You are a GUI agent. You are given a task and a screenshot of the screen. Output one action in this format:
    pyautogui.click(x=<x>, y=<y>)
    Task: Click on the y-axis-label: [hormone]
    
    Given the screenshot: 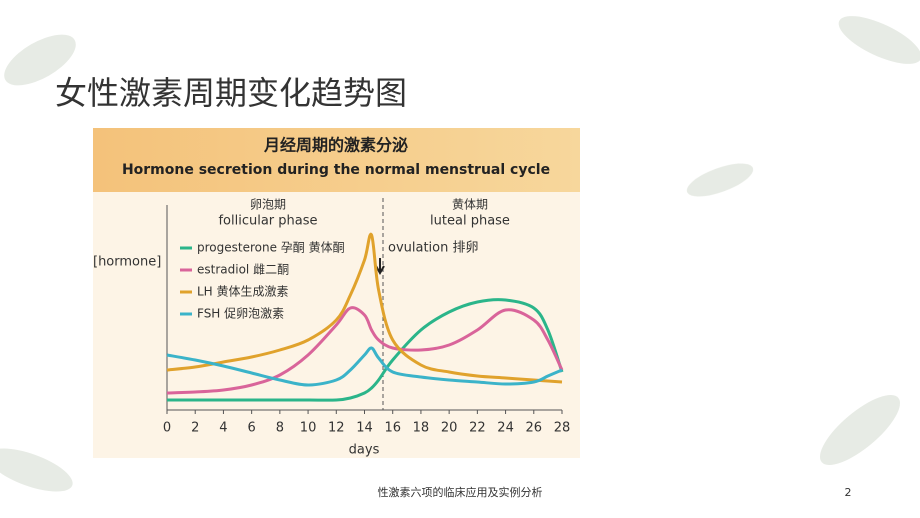 What is the action you would take?
    pyautogui.click(x=127, y=262)
    